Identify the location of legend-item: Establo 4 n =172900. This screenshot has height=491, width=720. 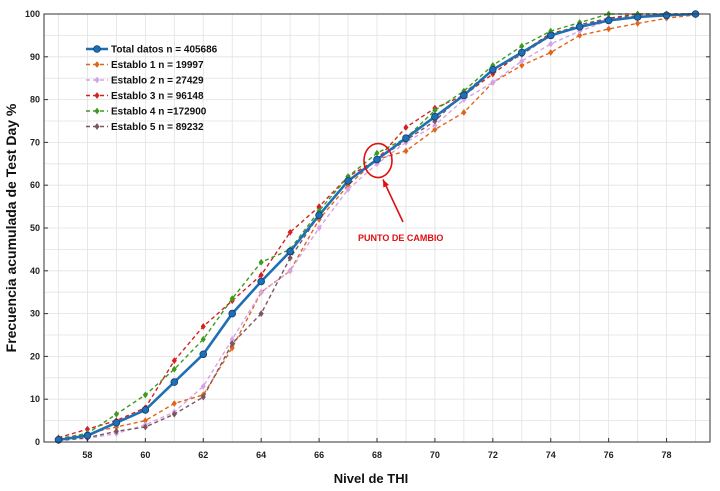
(146, 112).